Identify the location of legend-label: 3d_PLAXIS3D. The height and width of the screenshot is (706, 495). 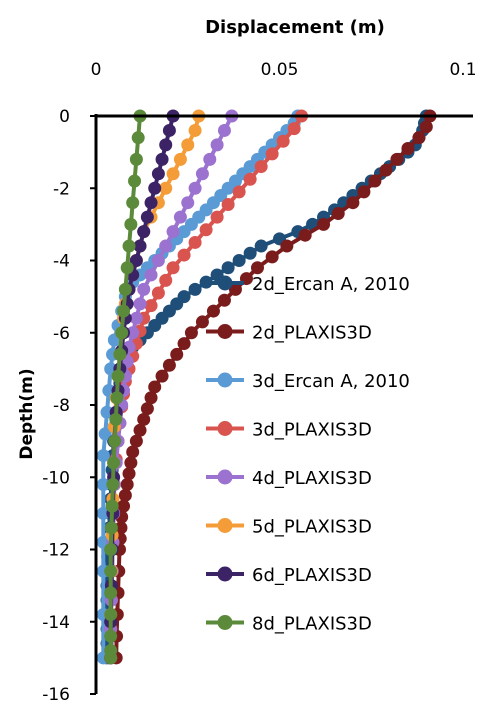
(312, 430).